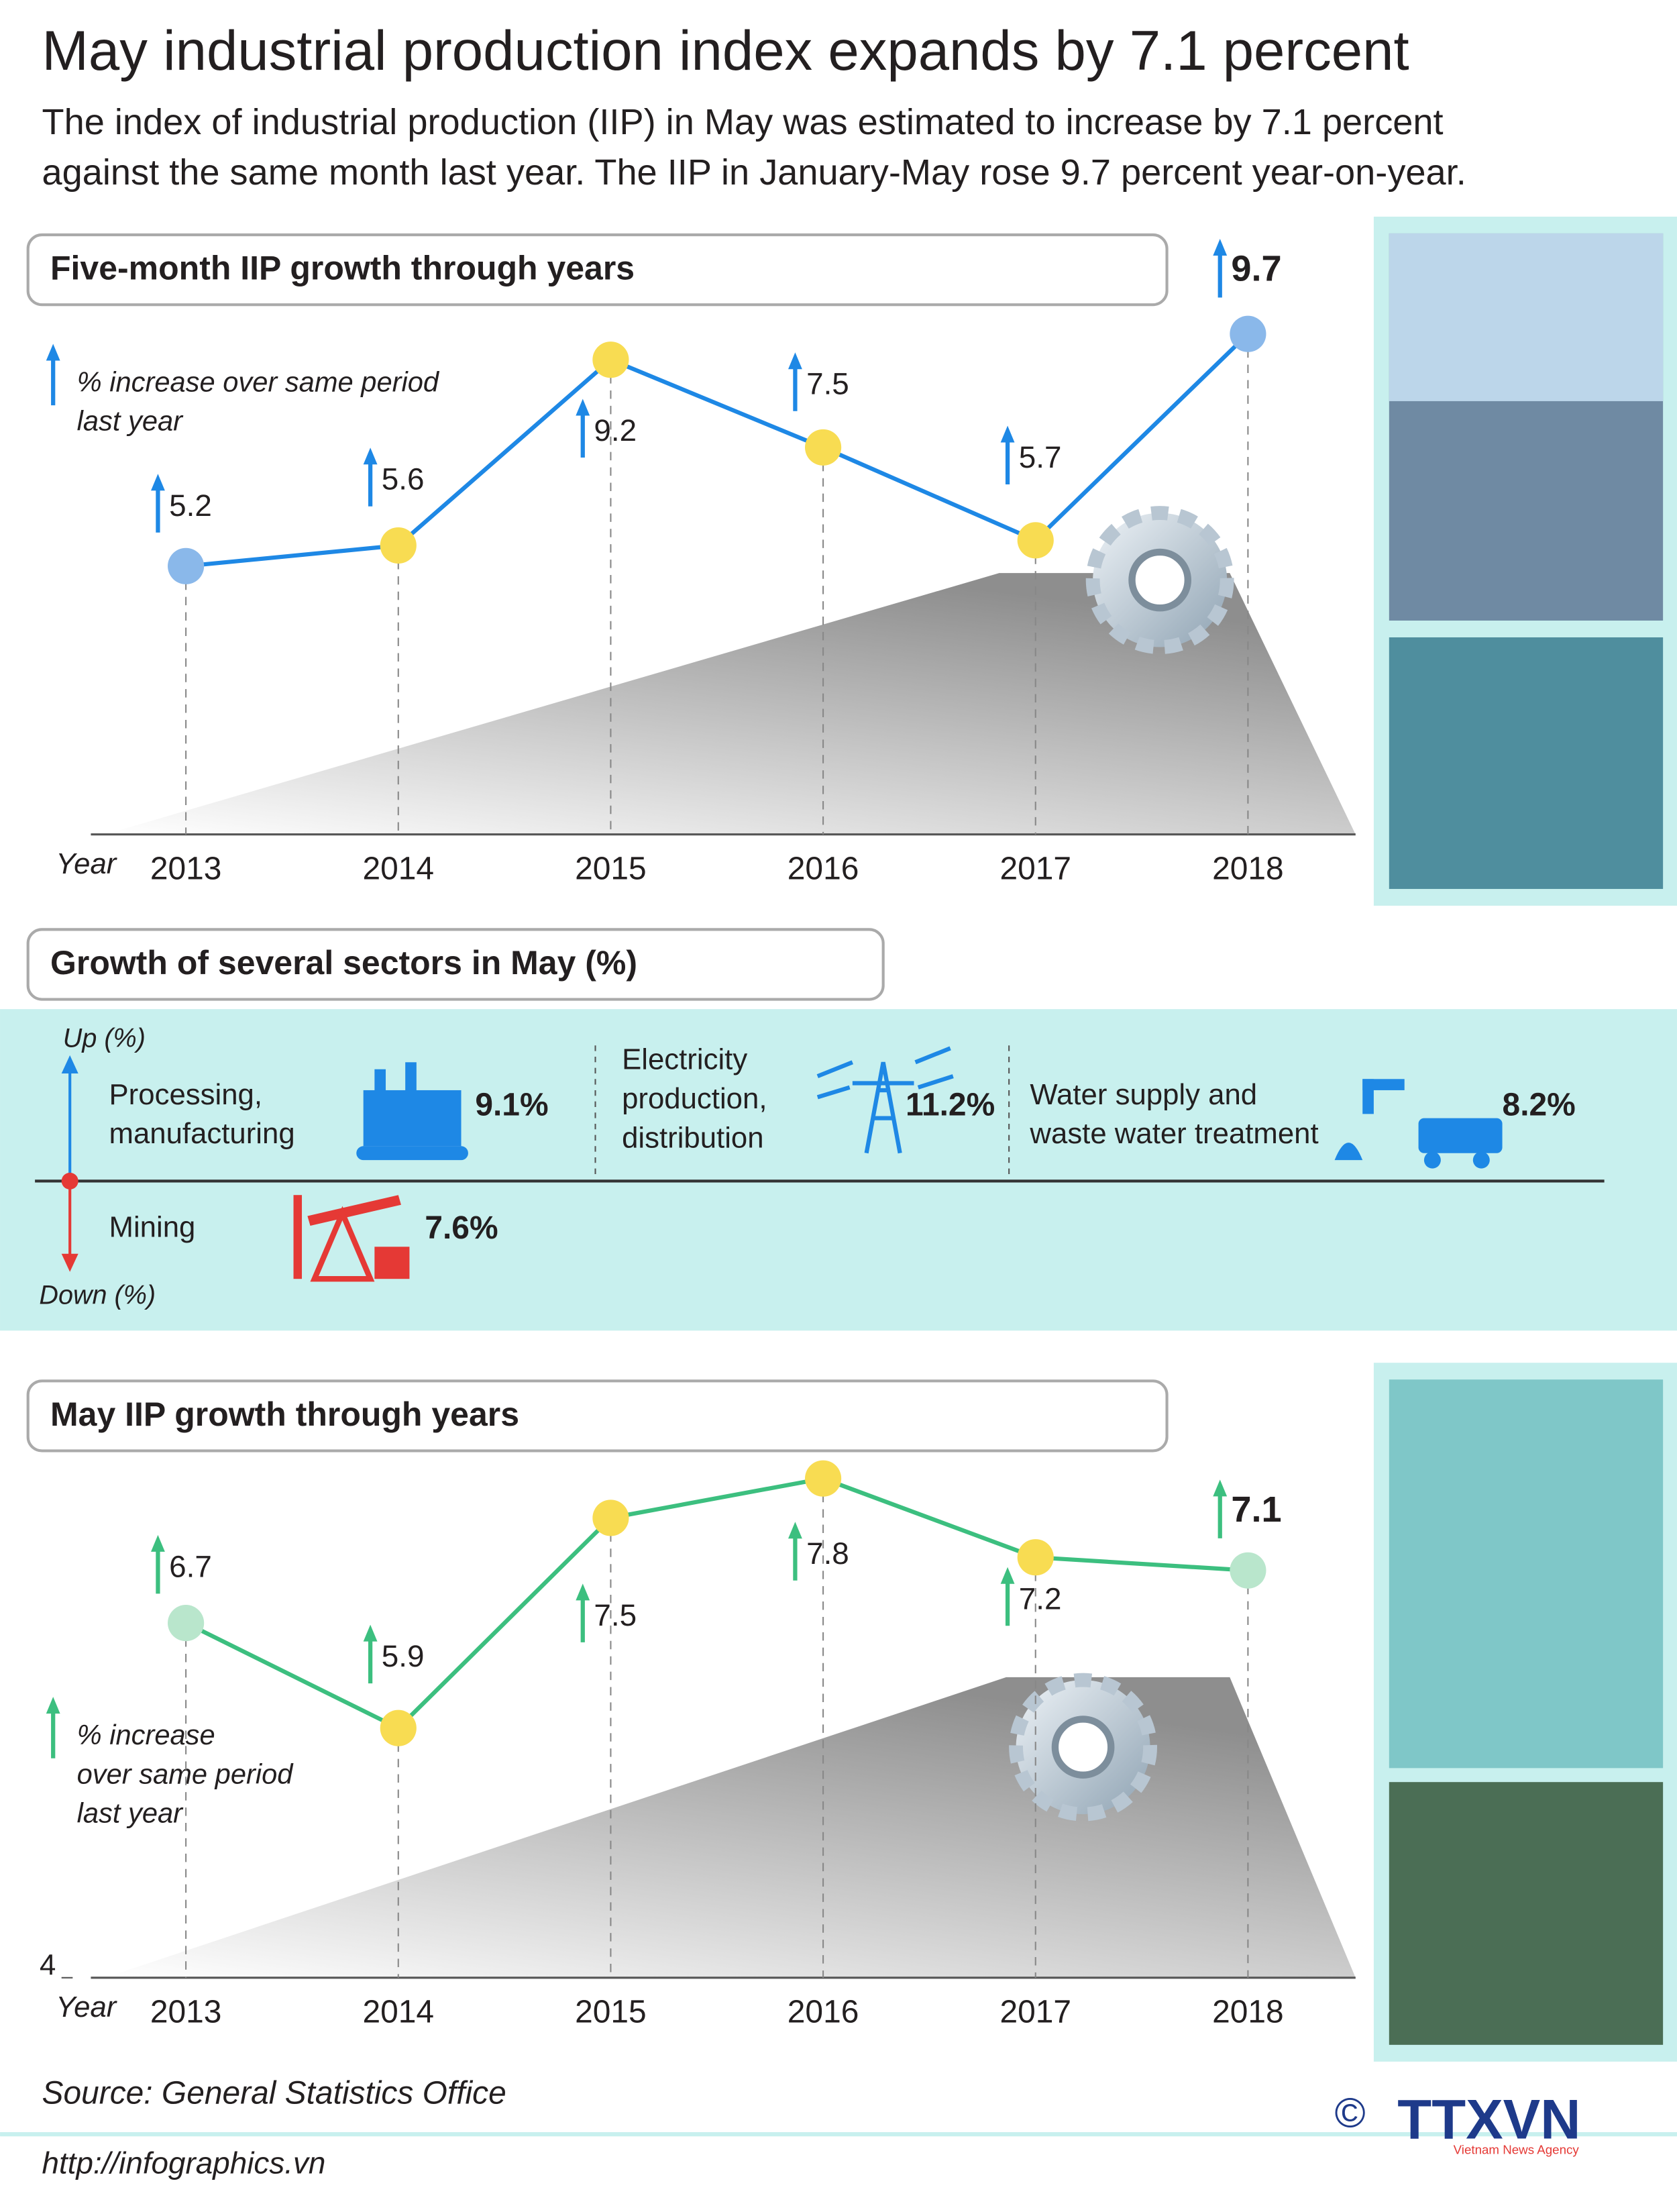 The image size is (1677, 2212). What do you see at coordinates (1143, 1094) in the screenshot?
I see `sector-name: Water supply and` at bounding box center [1143, 1094].